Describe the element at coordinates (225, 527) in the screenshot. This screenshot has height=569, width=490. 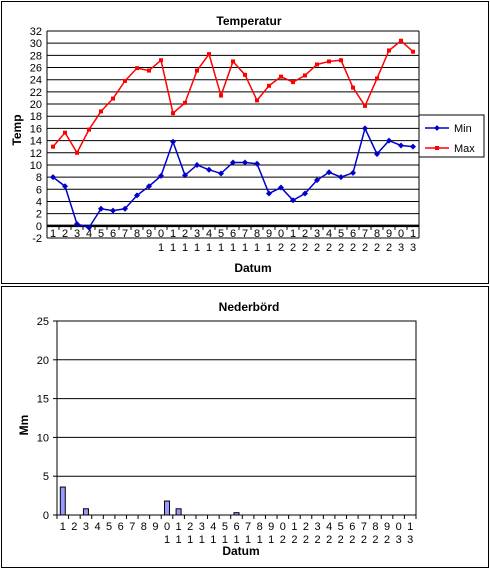
I see `precipitation-tick-15-ones: 5` at that location.